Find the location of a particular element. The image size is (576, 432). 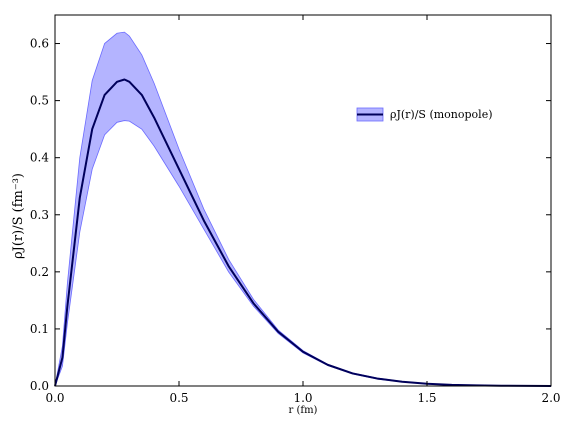

y-tick-label: 0.4 is located at coordinates (39, 158).